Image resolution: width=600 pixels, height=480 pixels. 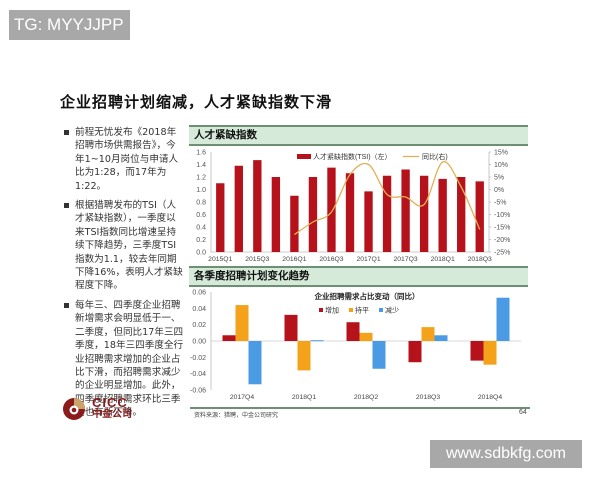 What do you see at coordinates (499, 178) in the screenshot?
I see `y-right-tick: 5%` at bounding box center [499, 178].